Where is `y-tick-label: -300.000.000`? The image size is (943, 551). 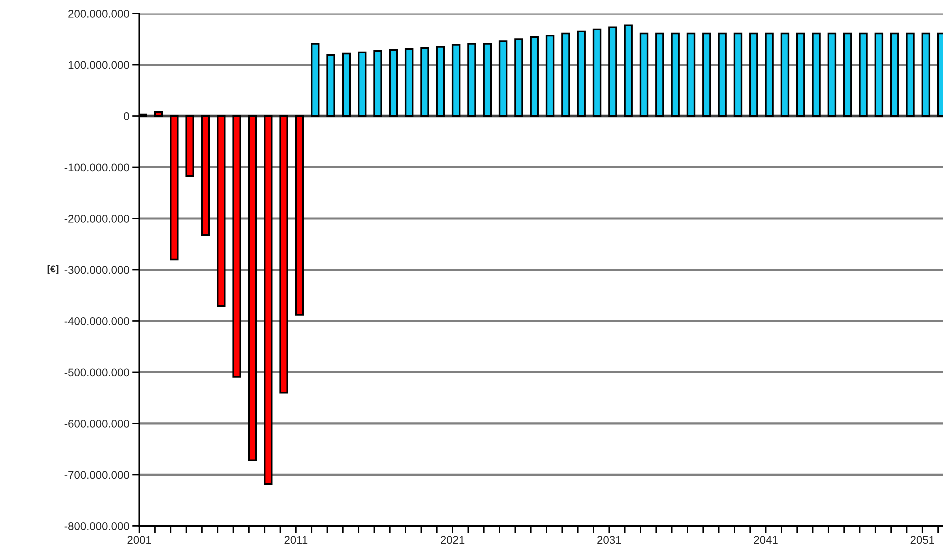 y-tick-label: -300.000.000 is located at coordinates (97, 270).